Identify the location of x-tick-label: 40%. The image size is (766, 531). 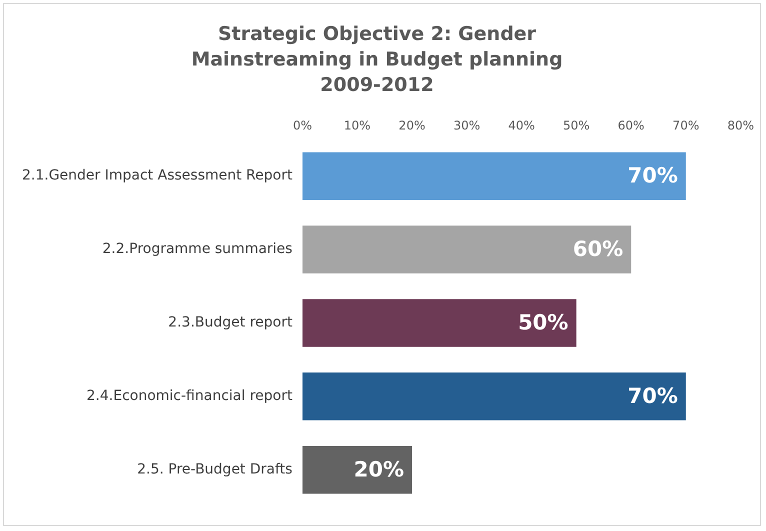
(521, 125).